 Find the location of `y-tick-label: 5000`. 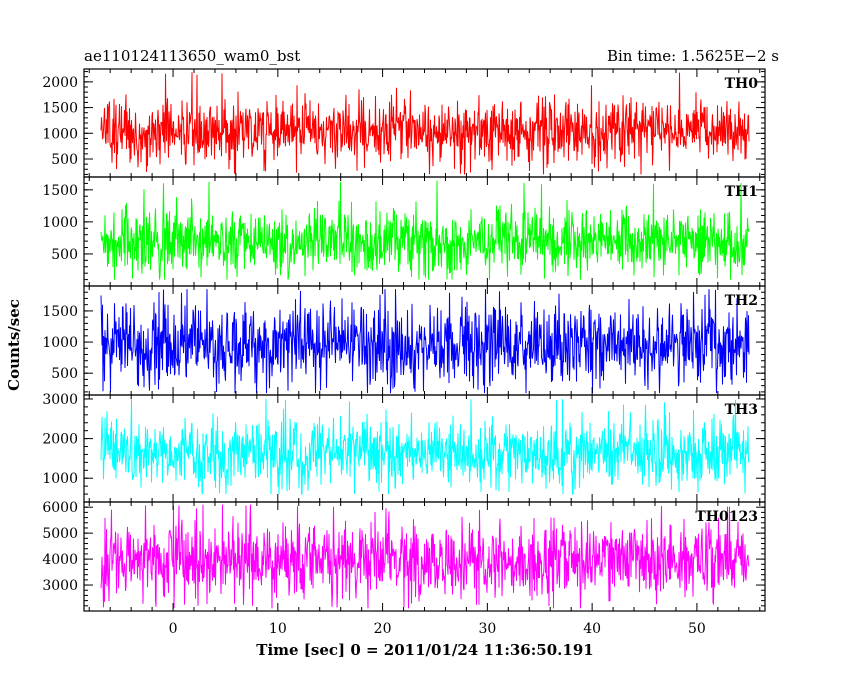

y-tick-label: 5000 is located at coordinates (60, 534).